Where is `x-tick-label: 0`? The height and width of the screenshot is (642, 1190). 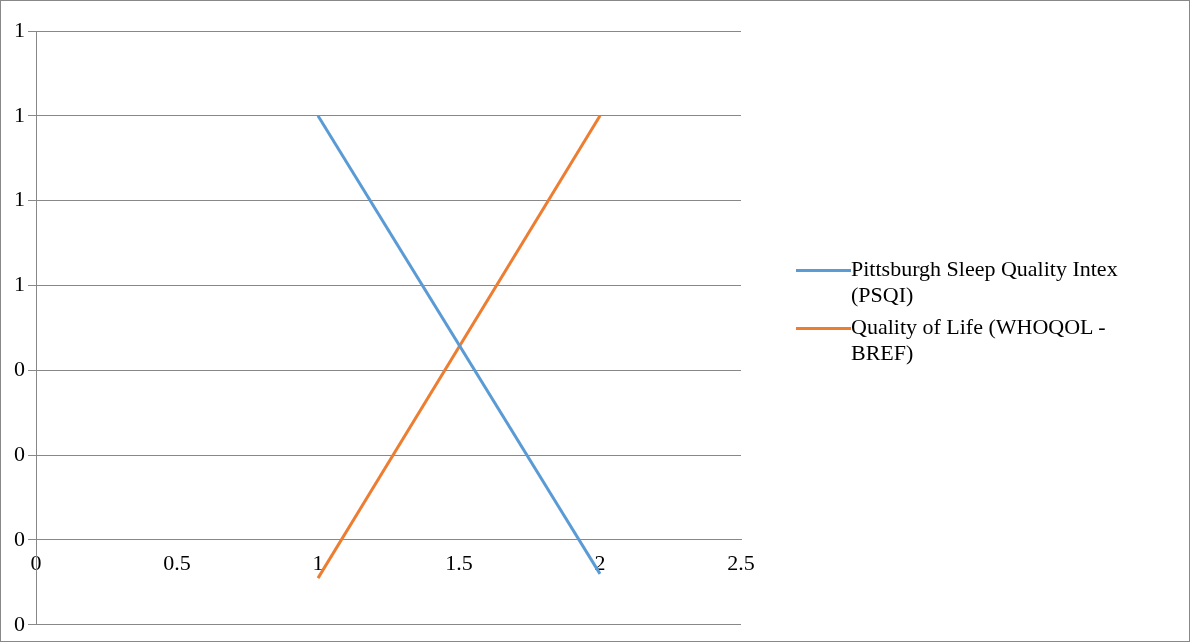
x-tick-label: 0 is located at coordinates (36, 562).